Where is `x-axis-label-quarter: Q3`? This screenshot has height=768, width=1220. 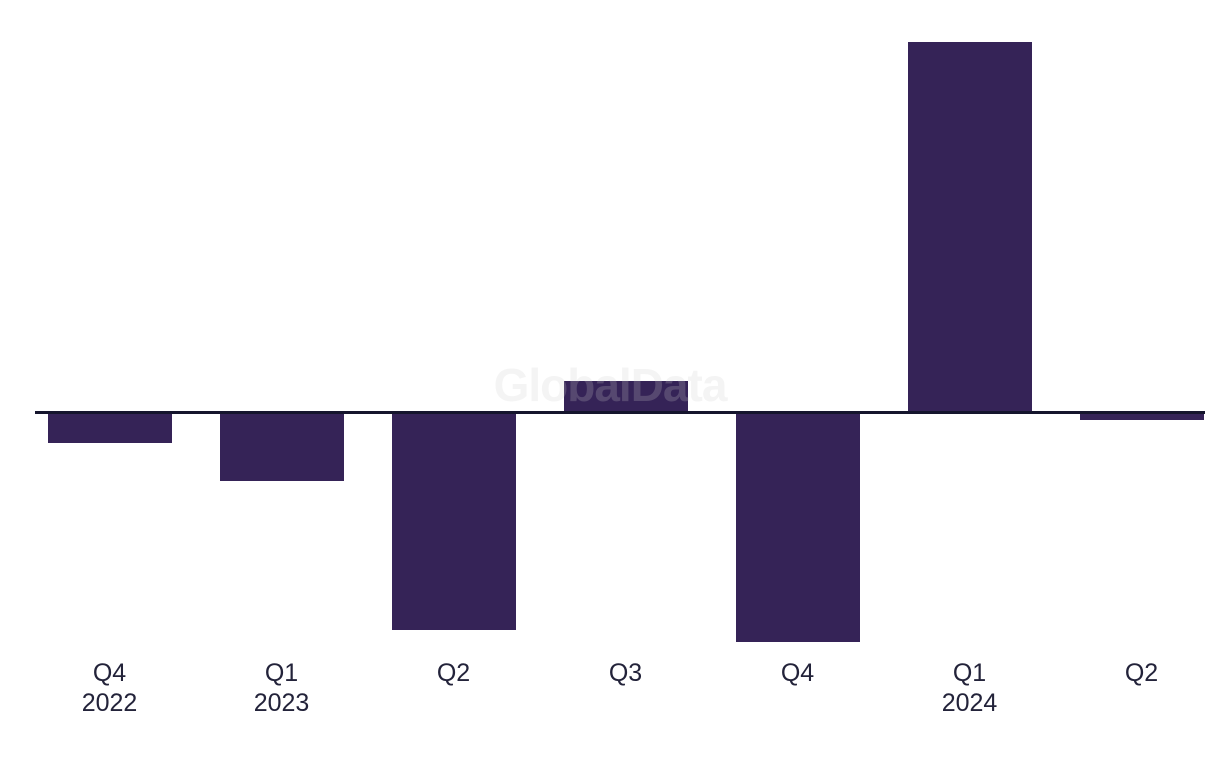
x-axis-label-quarter: Q3 is located at coordinates (625, 673).